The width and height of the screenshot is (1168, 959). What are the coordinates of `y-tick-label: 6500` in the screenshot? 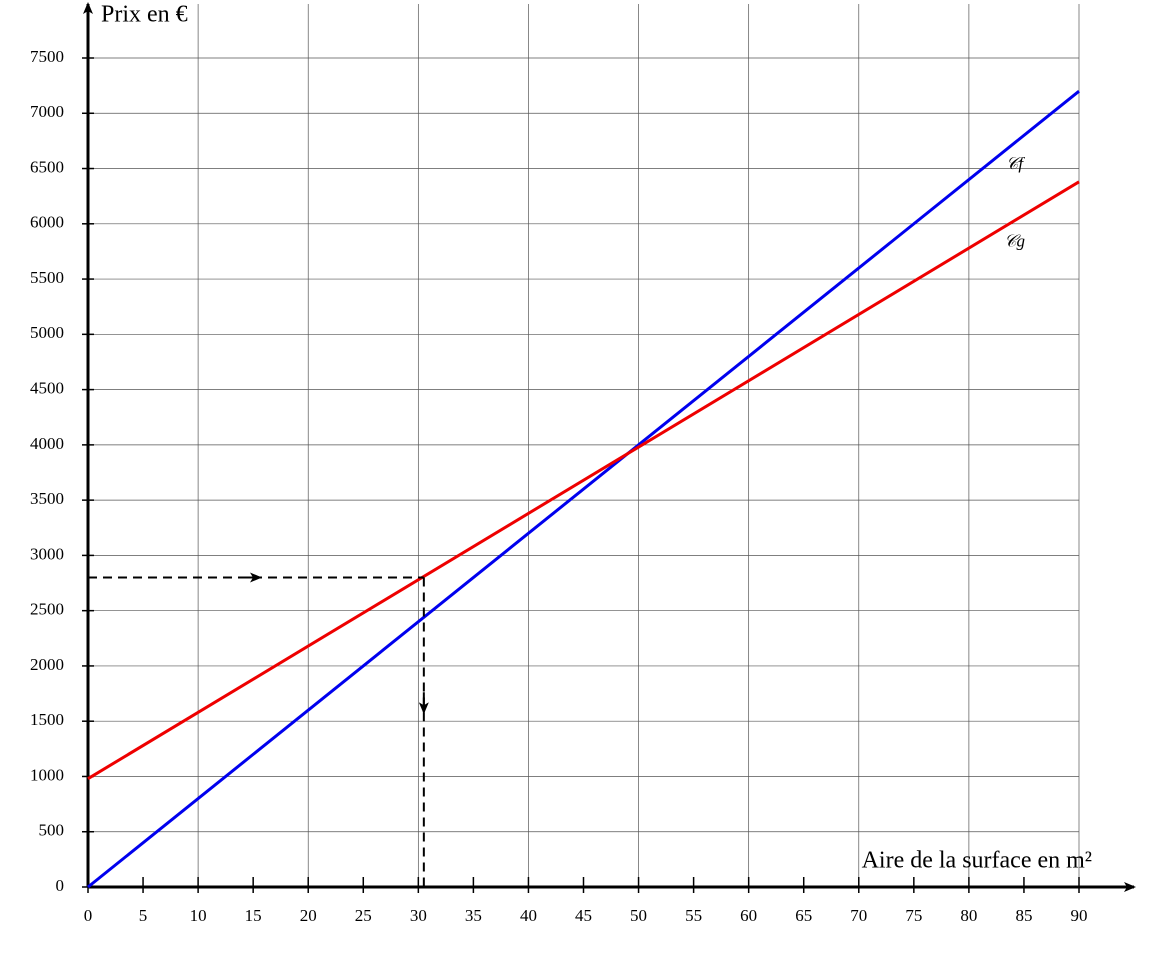 It's located at (47, 166).